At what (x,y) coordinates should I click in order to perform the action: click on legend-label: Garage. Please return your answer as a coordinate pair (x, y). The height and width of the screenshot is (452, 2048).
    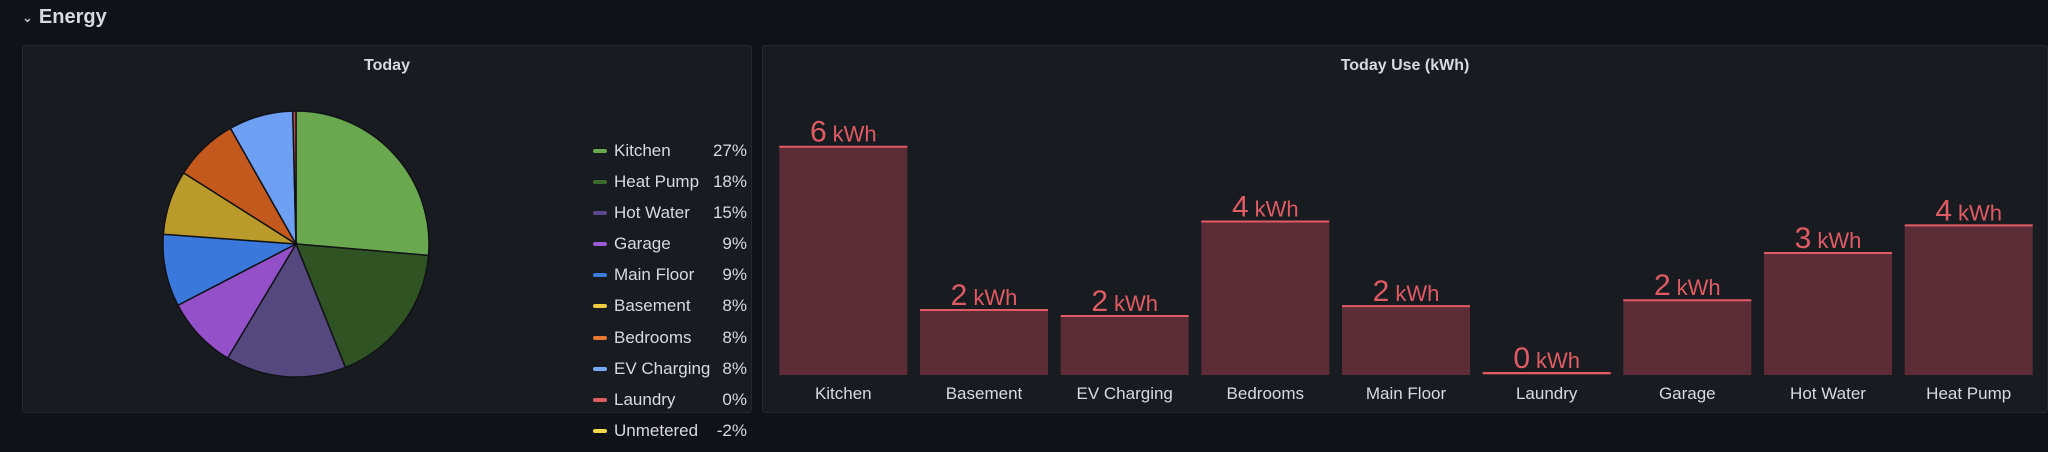
    Looking at the image, I should click on (642, 244).